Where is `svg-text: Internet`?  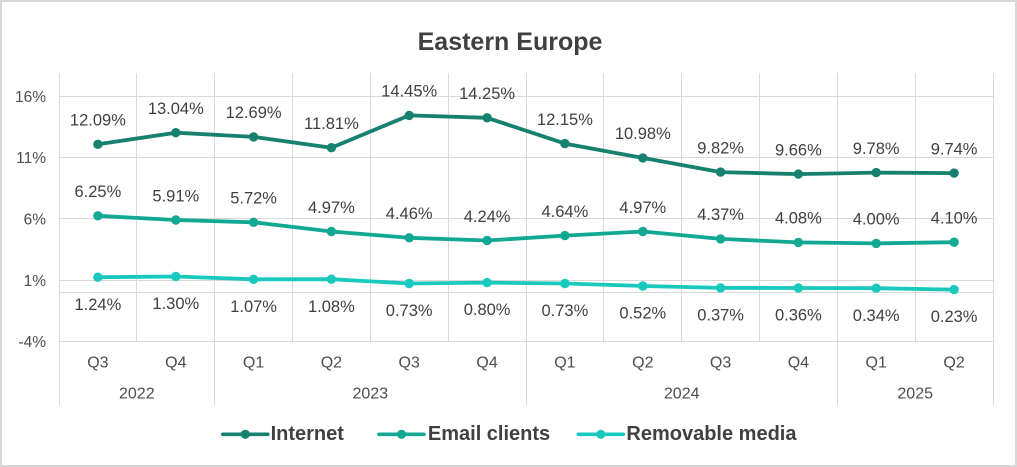
svg-text: Internet is located at coordinates (308, 434).